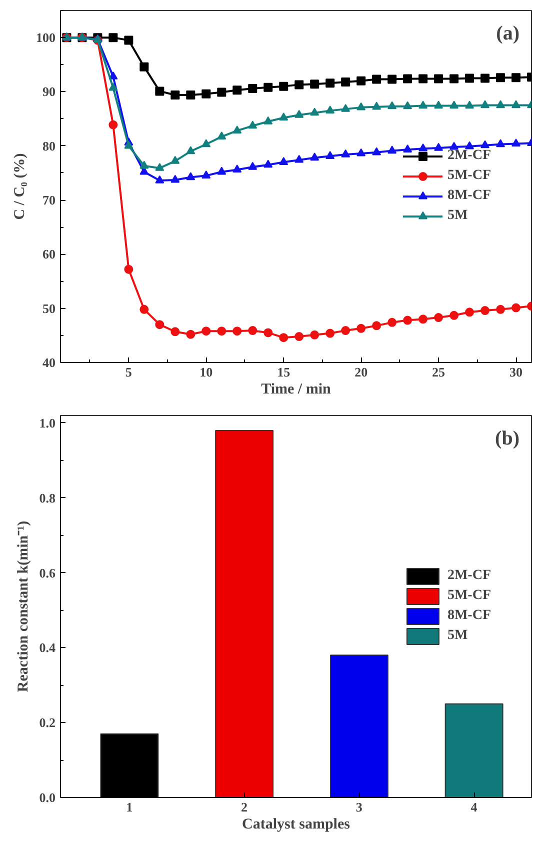 The height and width of the screenshot is (845, 533). I want to click on y-tick-label: 0.8, so click(47, 498).